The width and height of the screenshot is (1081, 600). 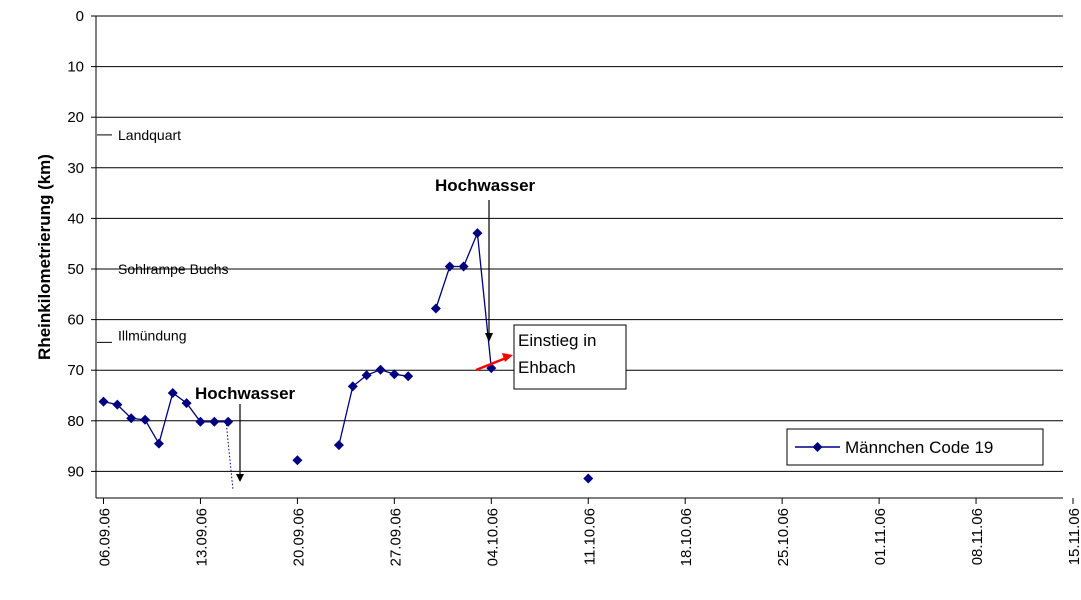 What do you see at coordinates (75, 269) in the screenshot?
I see `y-tick-label: 50` at bounding box center [75, 269].